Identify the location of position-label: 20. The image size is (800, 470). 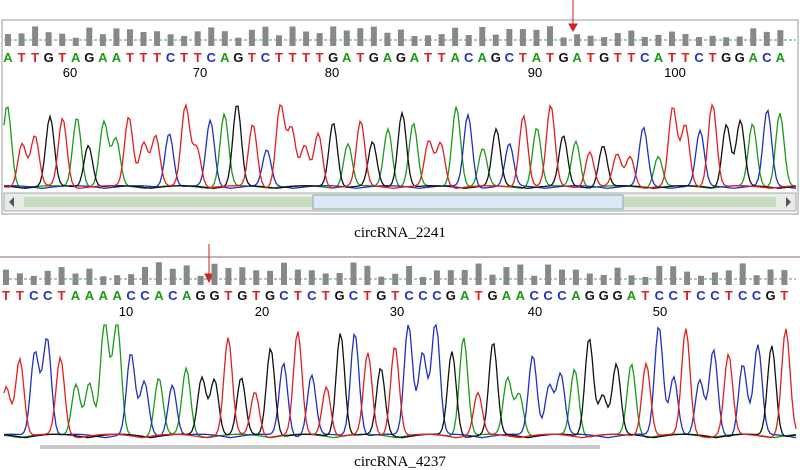
(262, 311).